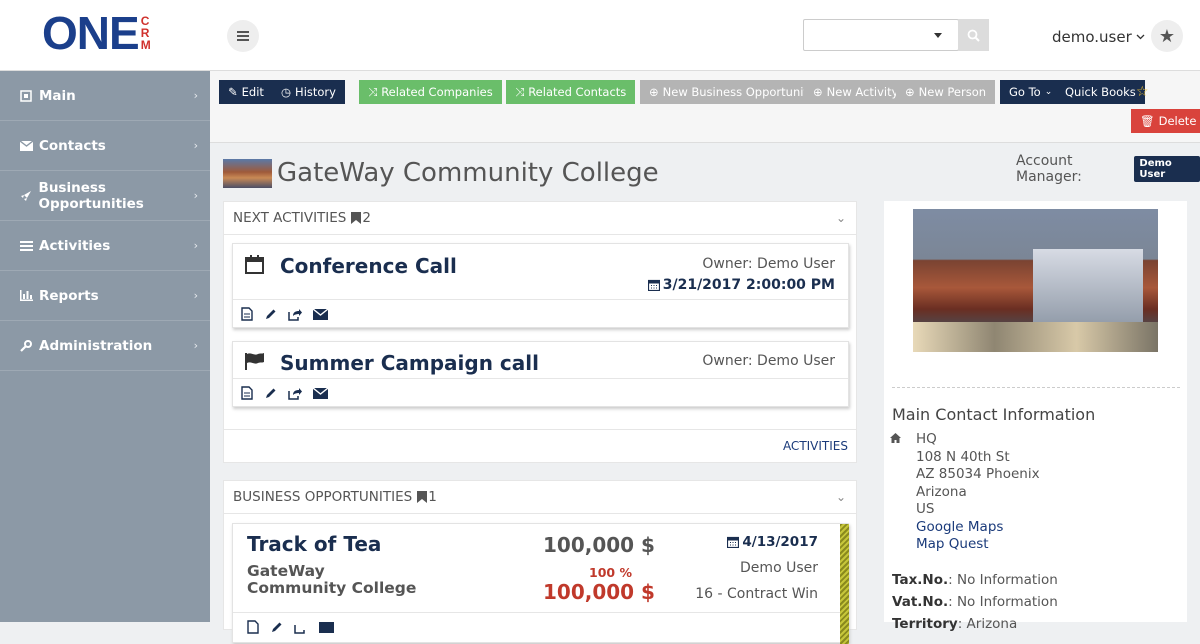 The width and height of the screenshot is (1200, 644). What do you see at coordinates (975, 580) in the screenshot?
I see `tax-number: Tax.No.: No Information` at bounding box center [975, 580].